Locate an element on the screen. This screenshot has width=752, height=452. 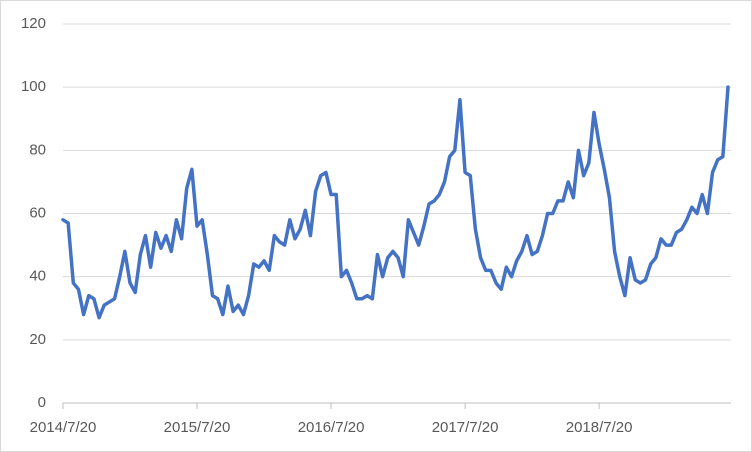
x-tick-label: 2015/7/20 is located at coordinates (197, 427).